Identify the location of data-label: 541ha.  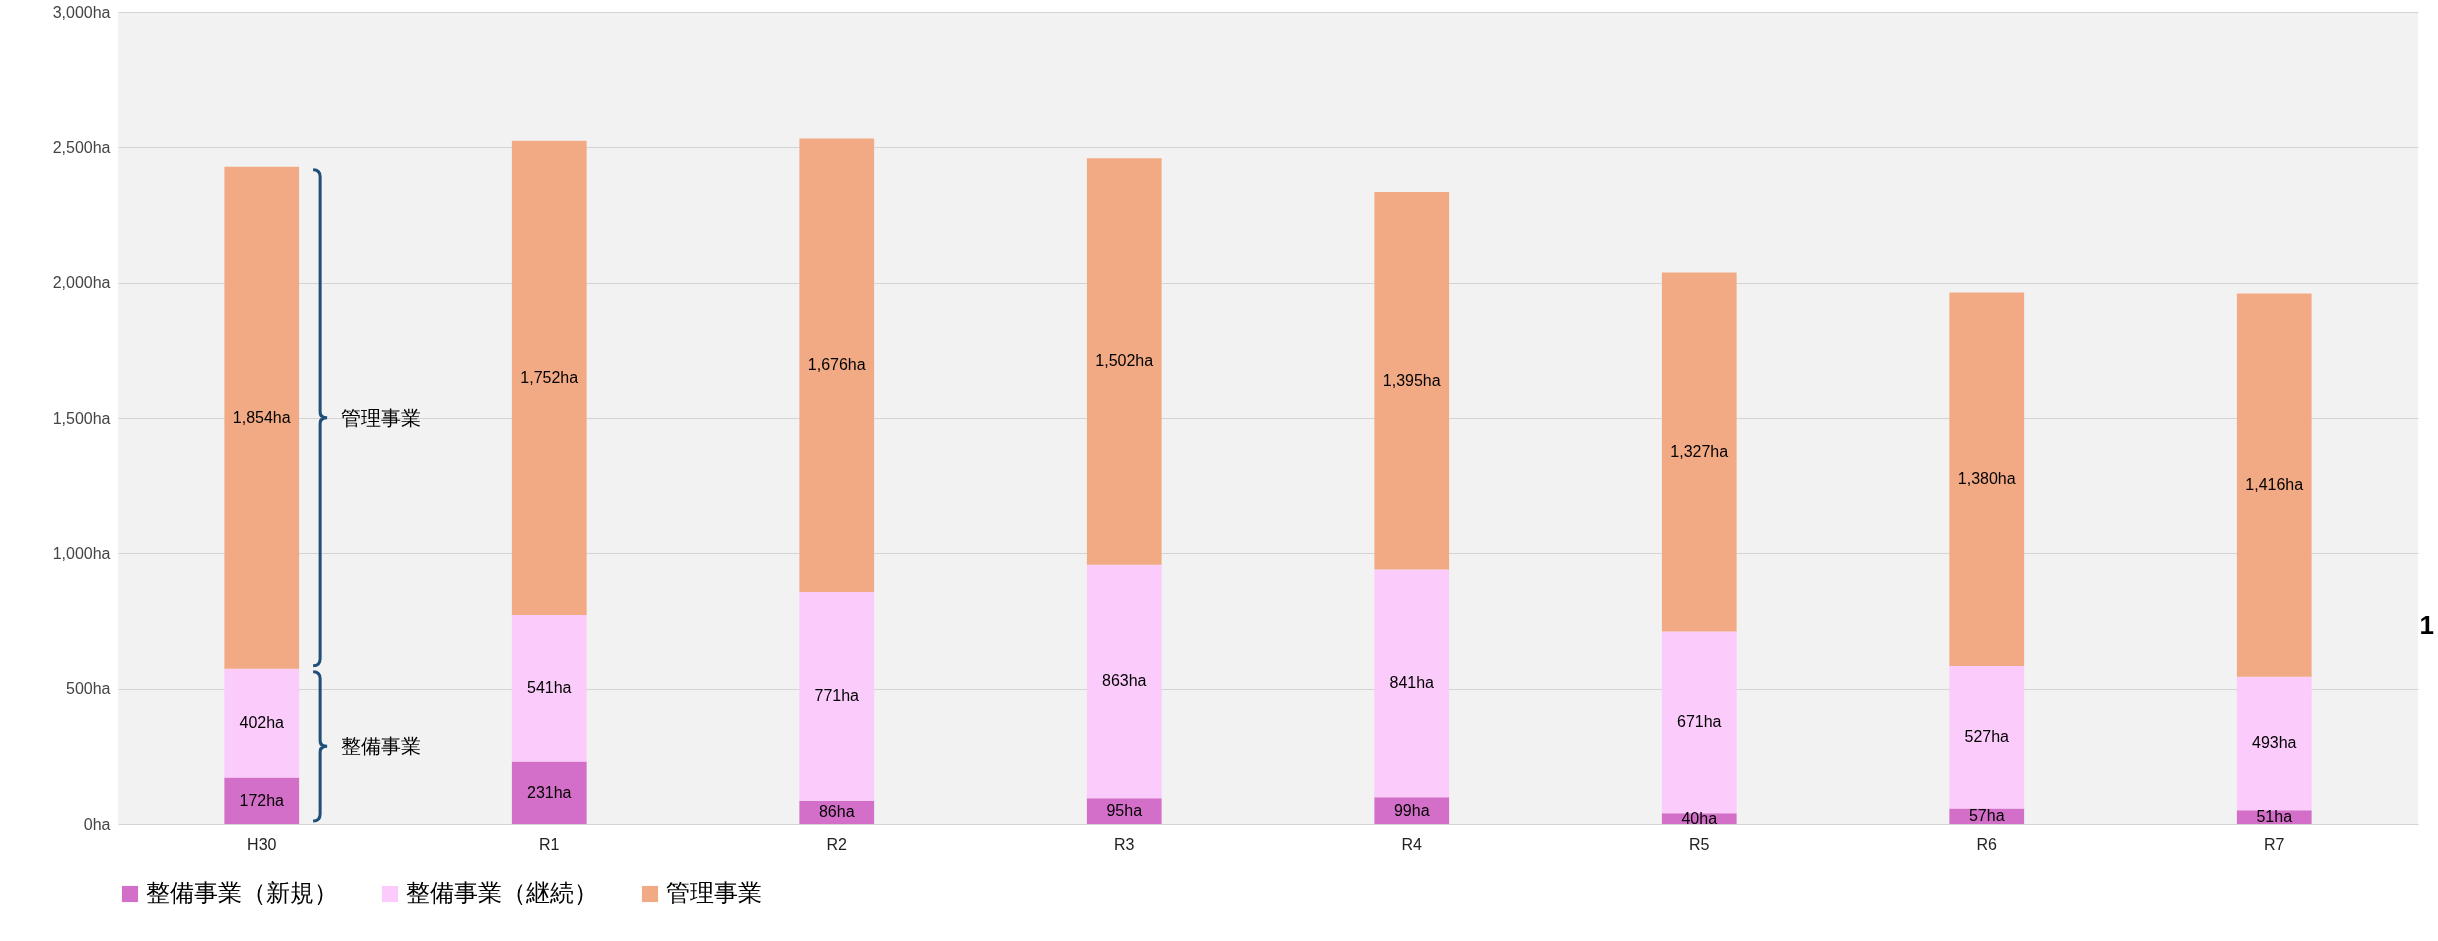
(549, 688).